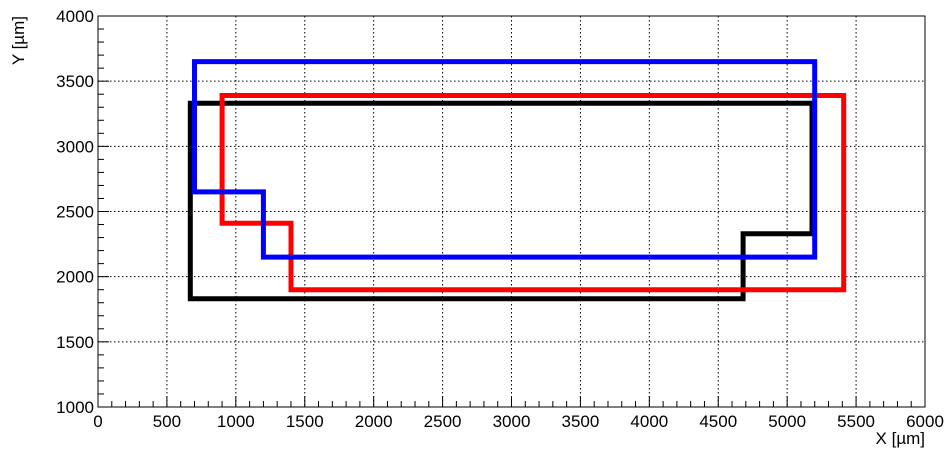 The height and width of the screenshot is (452, 949). Describe the element at coordinates (443, 421) in the screenshot. I see `x-tick-label: 2500` at that location.